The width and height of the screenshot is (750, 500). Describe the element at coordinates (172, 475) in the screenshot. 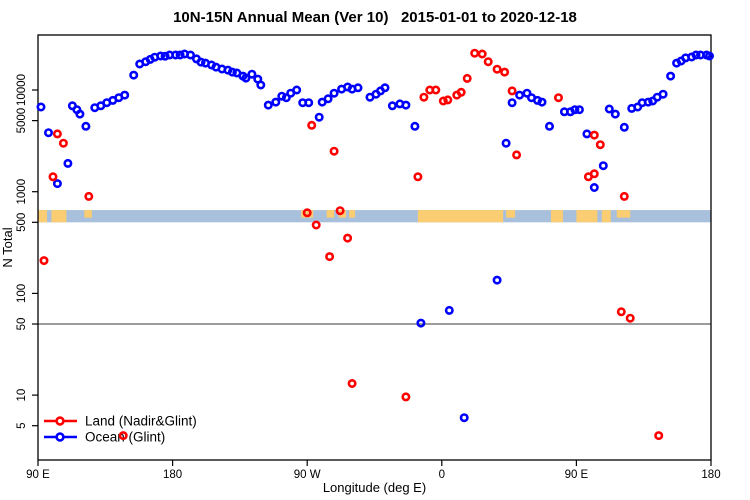

I see `x-tick-label: 180` at that location.